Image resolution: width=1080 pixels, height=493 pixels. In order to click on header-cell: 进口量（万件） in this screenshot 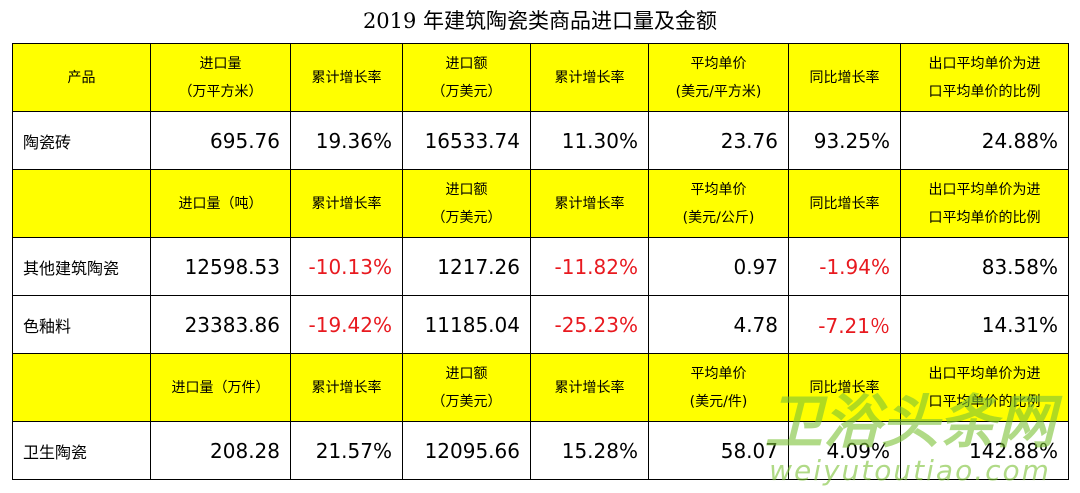, I will do `click(220, 387)`.